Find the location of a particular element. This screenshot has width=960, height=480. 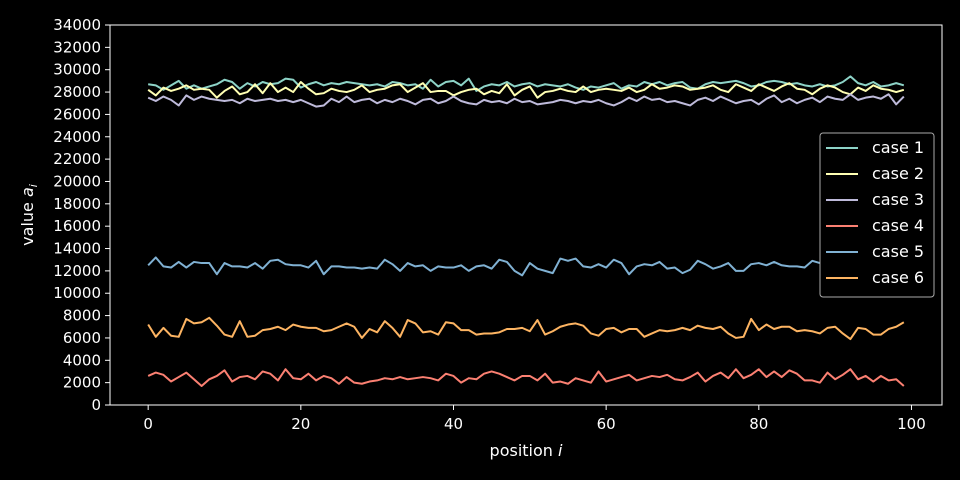

y-tick-label: 0 is located at coordinates (96, 405).